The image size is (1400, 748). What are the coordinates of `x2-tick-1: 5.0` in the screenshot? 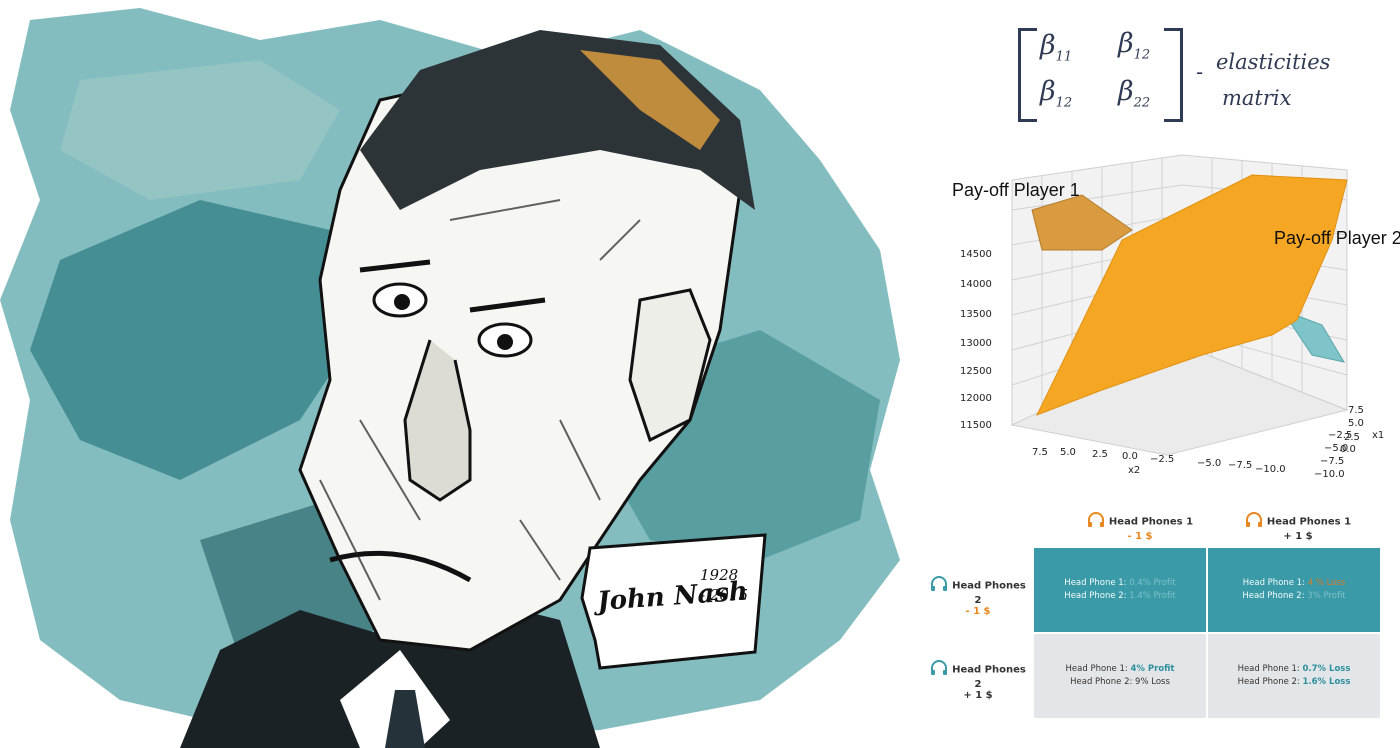 It's located at (1068, 452).